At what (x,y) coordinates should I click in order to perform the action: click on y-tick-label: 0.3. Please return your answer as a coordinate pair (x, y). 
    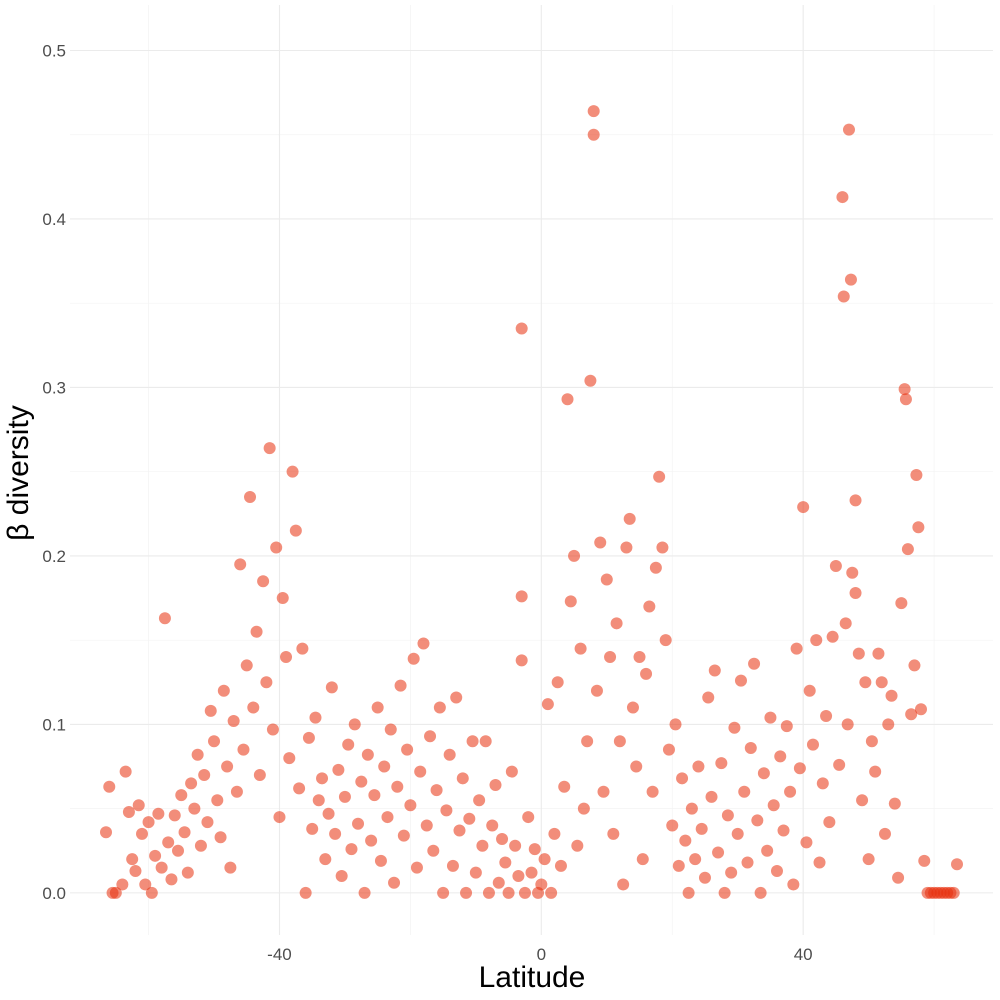
    Looking at the image, I should click on (54, 387).